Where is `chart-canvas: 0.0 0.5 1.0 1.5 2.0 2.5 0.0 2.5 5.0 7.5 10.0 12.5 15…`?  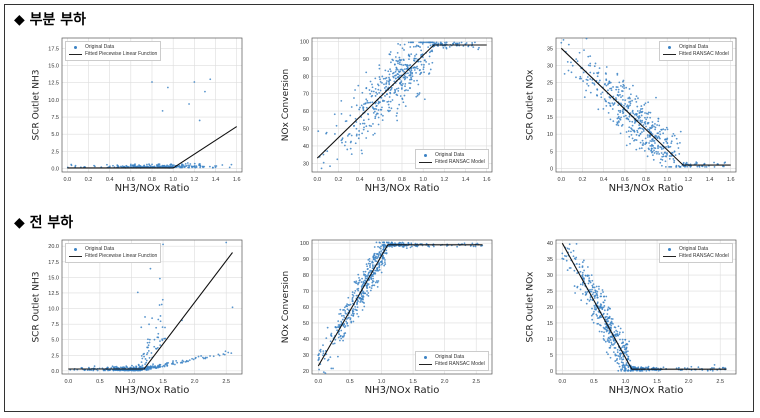
chart-canvas: 0.0 0.5 1.0 1.5 2.0 2.5 0.0 2.5 5.0 7.5 10.0 12.5 15… is located at coordinates (145, 312).